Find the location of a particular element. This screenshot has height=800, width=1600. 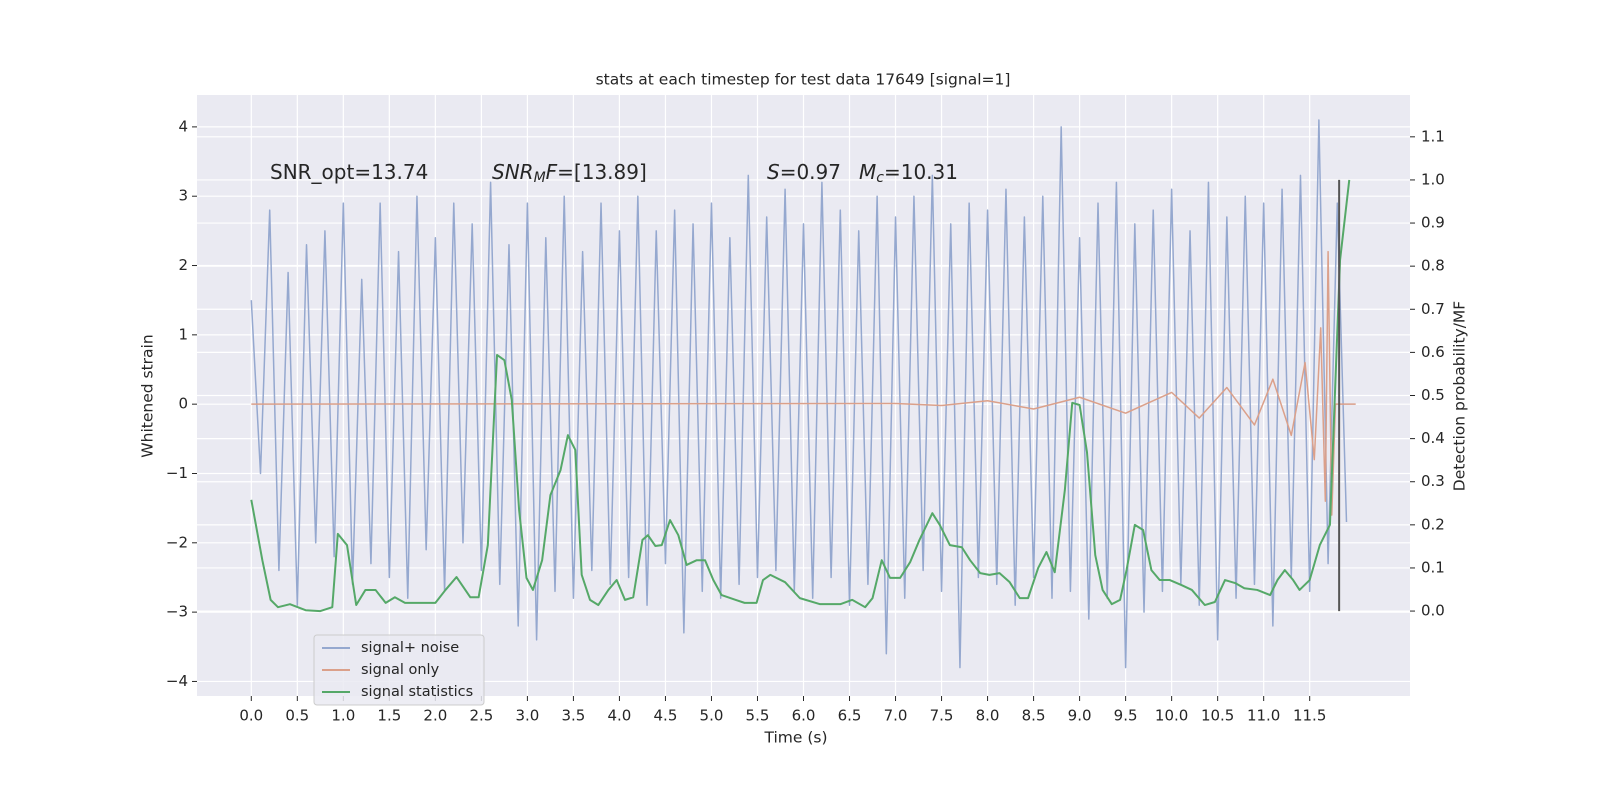

x-tick-label: 5.0 is located at coordinates (712, 716).